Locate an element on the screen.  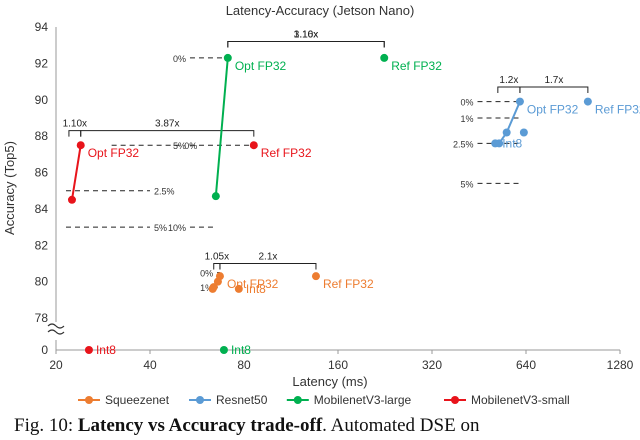
y-tick-label: 88 is located at coordinates (42, 136).